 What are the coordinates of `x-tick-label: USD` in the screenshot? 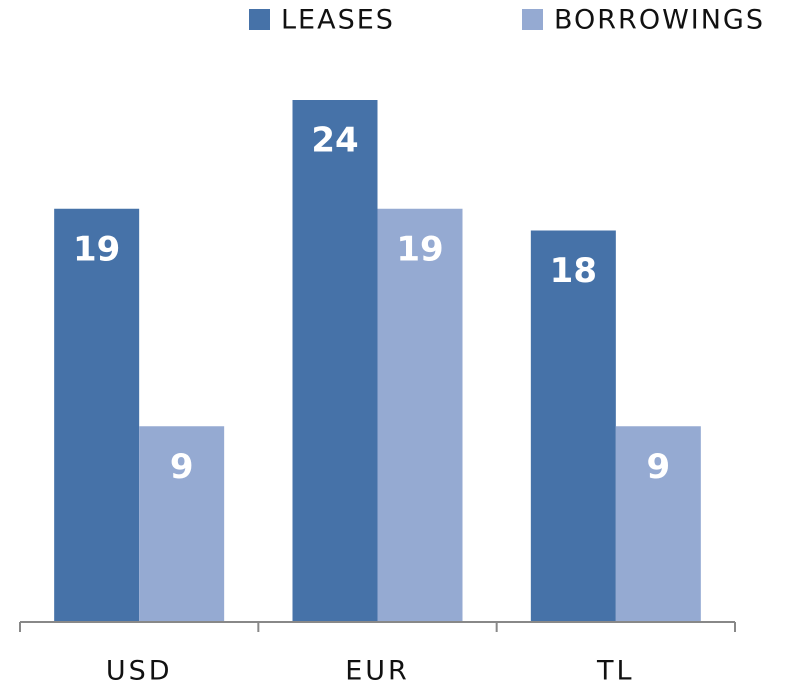 It's located at (139, 671).